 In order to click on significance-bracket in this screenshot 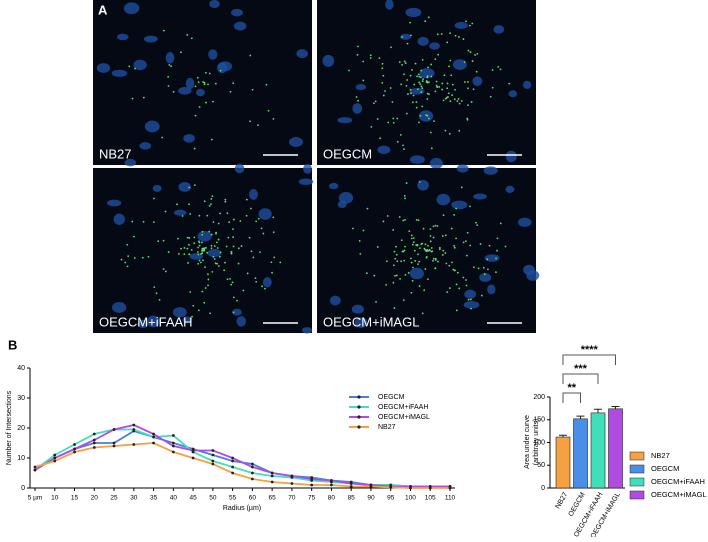, I will do `click(589, 359)`.